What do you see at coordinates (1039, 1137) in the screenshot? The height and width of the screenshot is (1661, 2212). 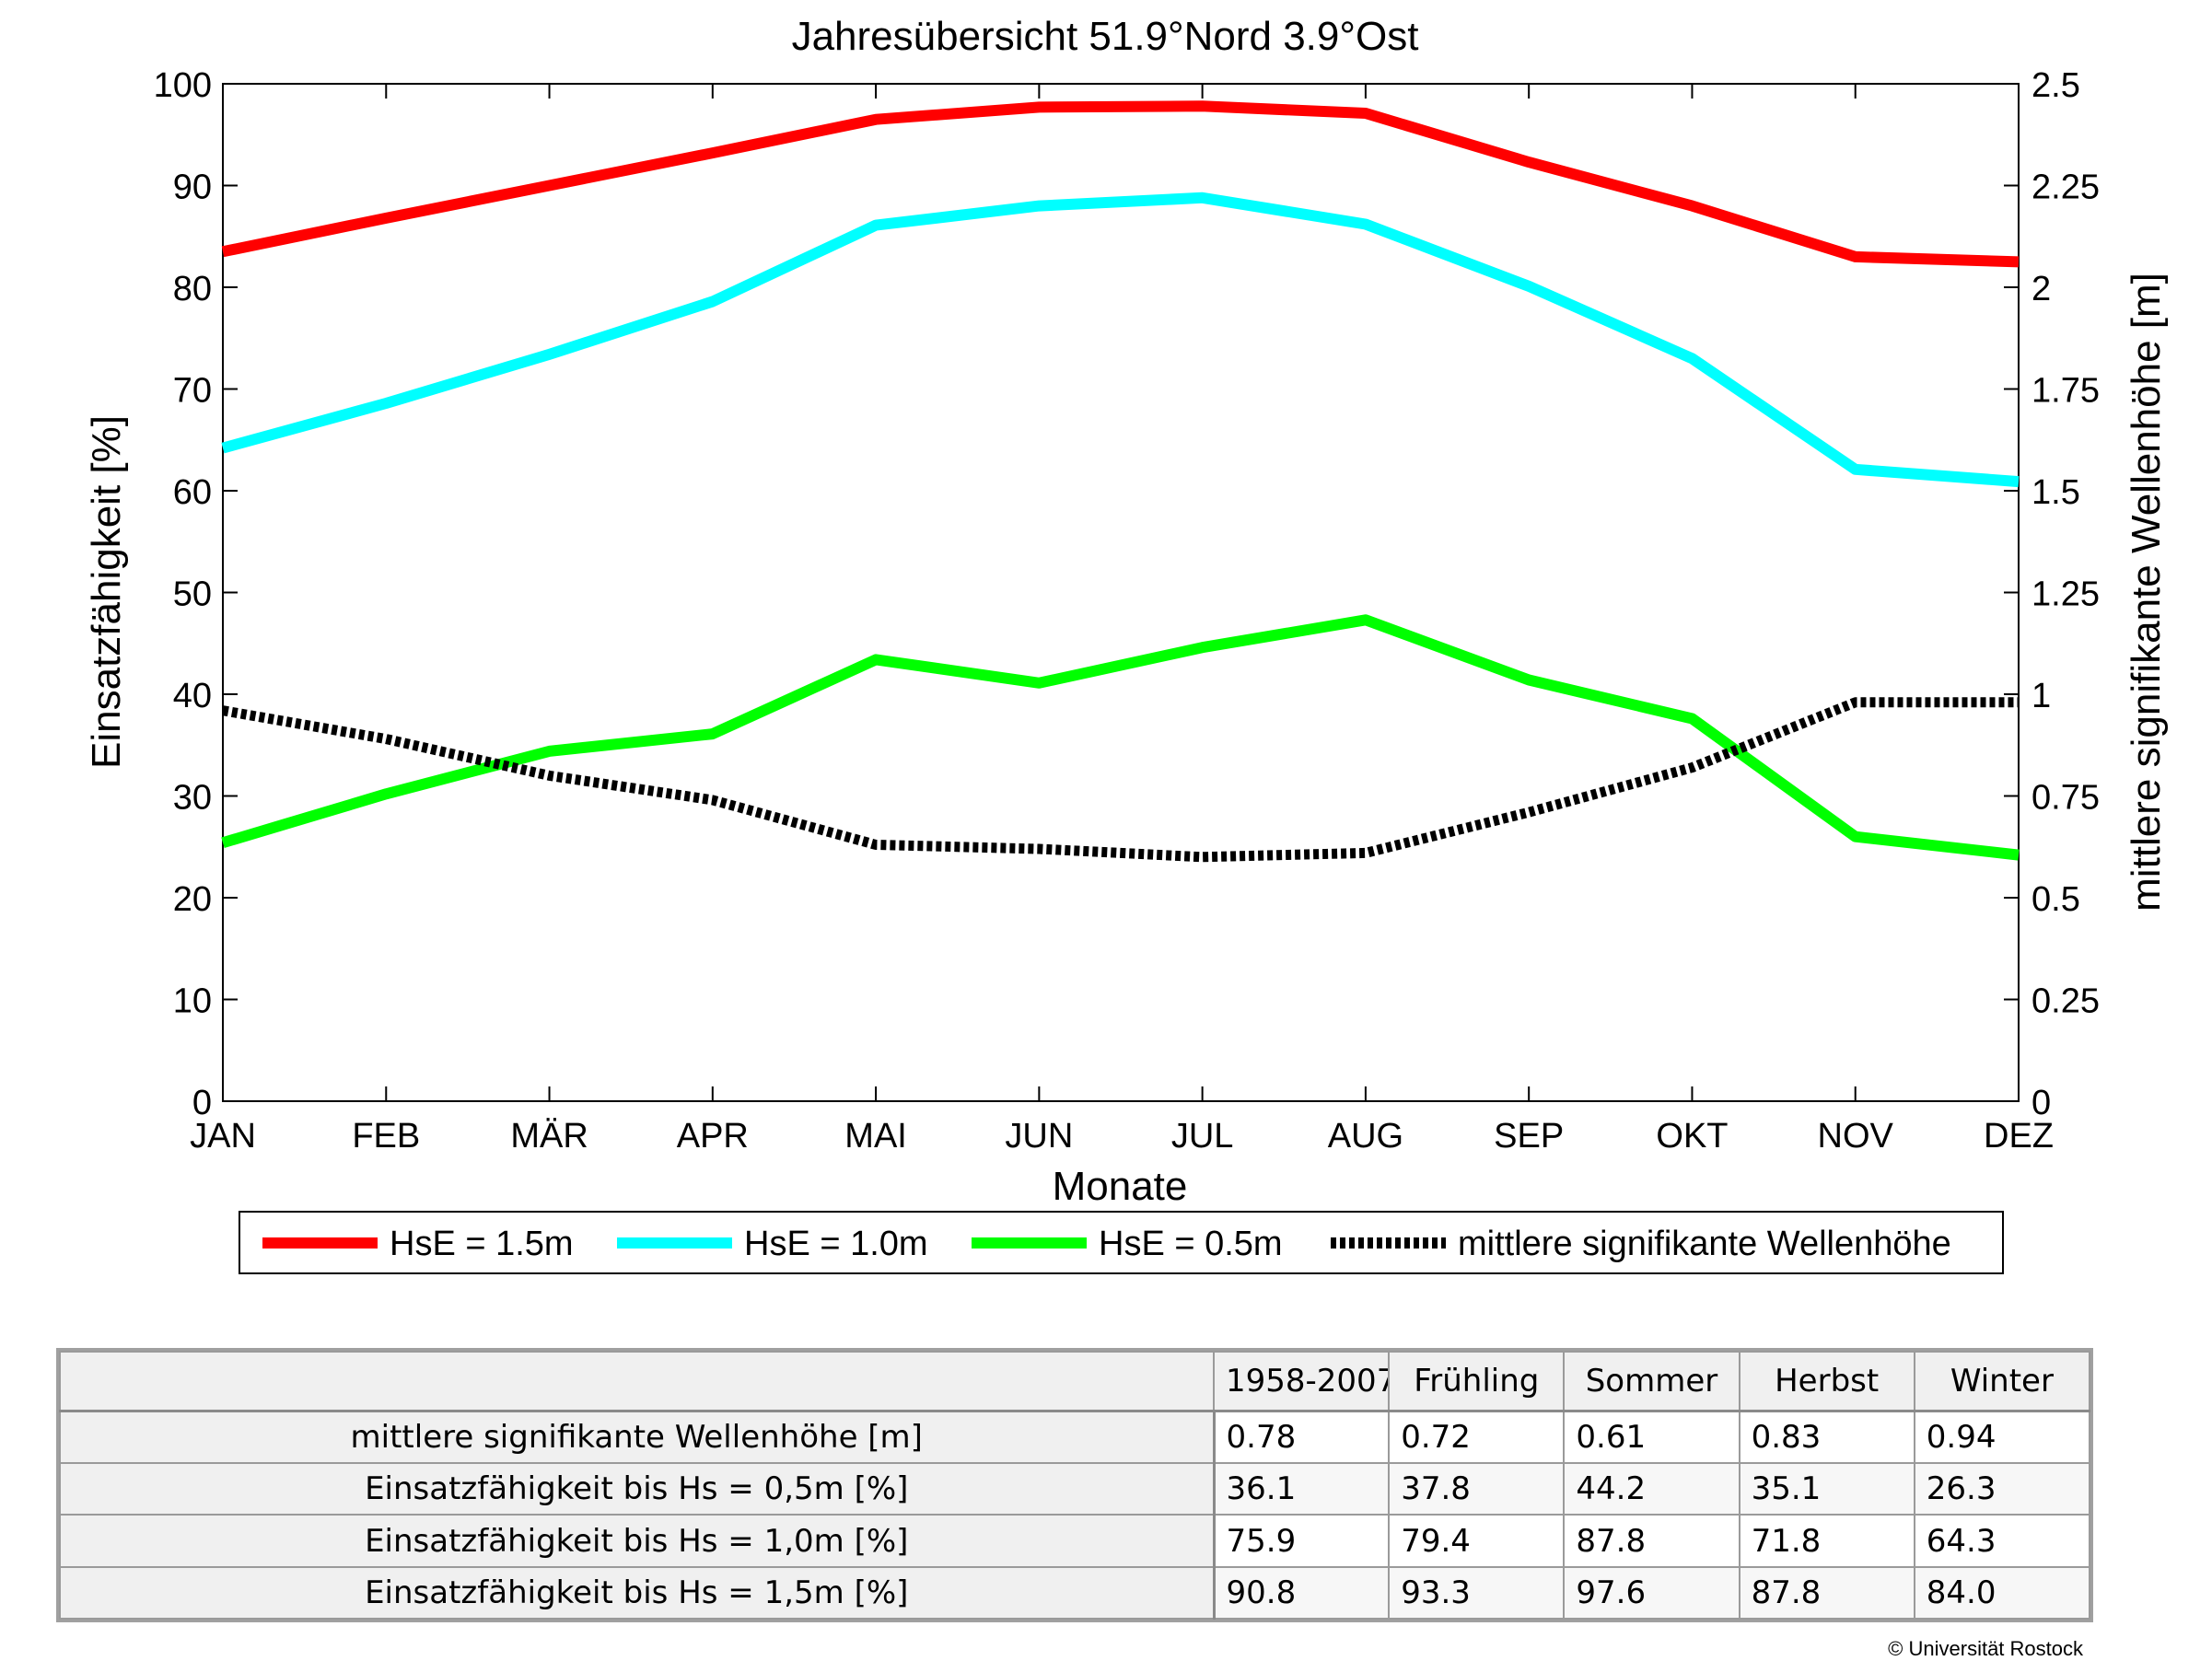 I see `x-tick-label: JUN` at bounding box center [1039, 1137].